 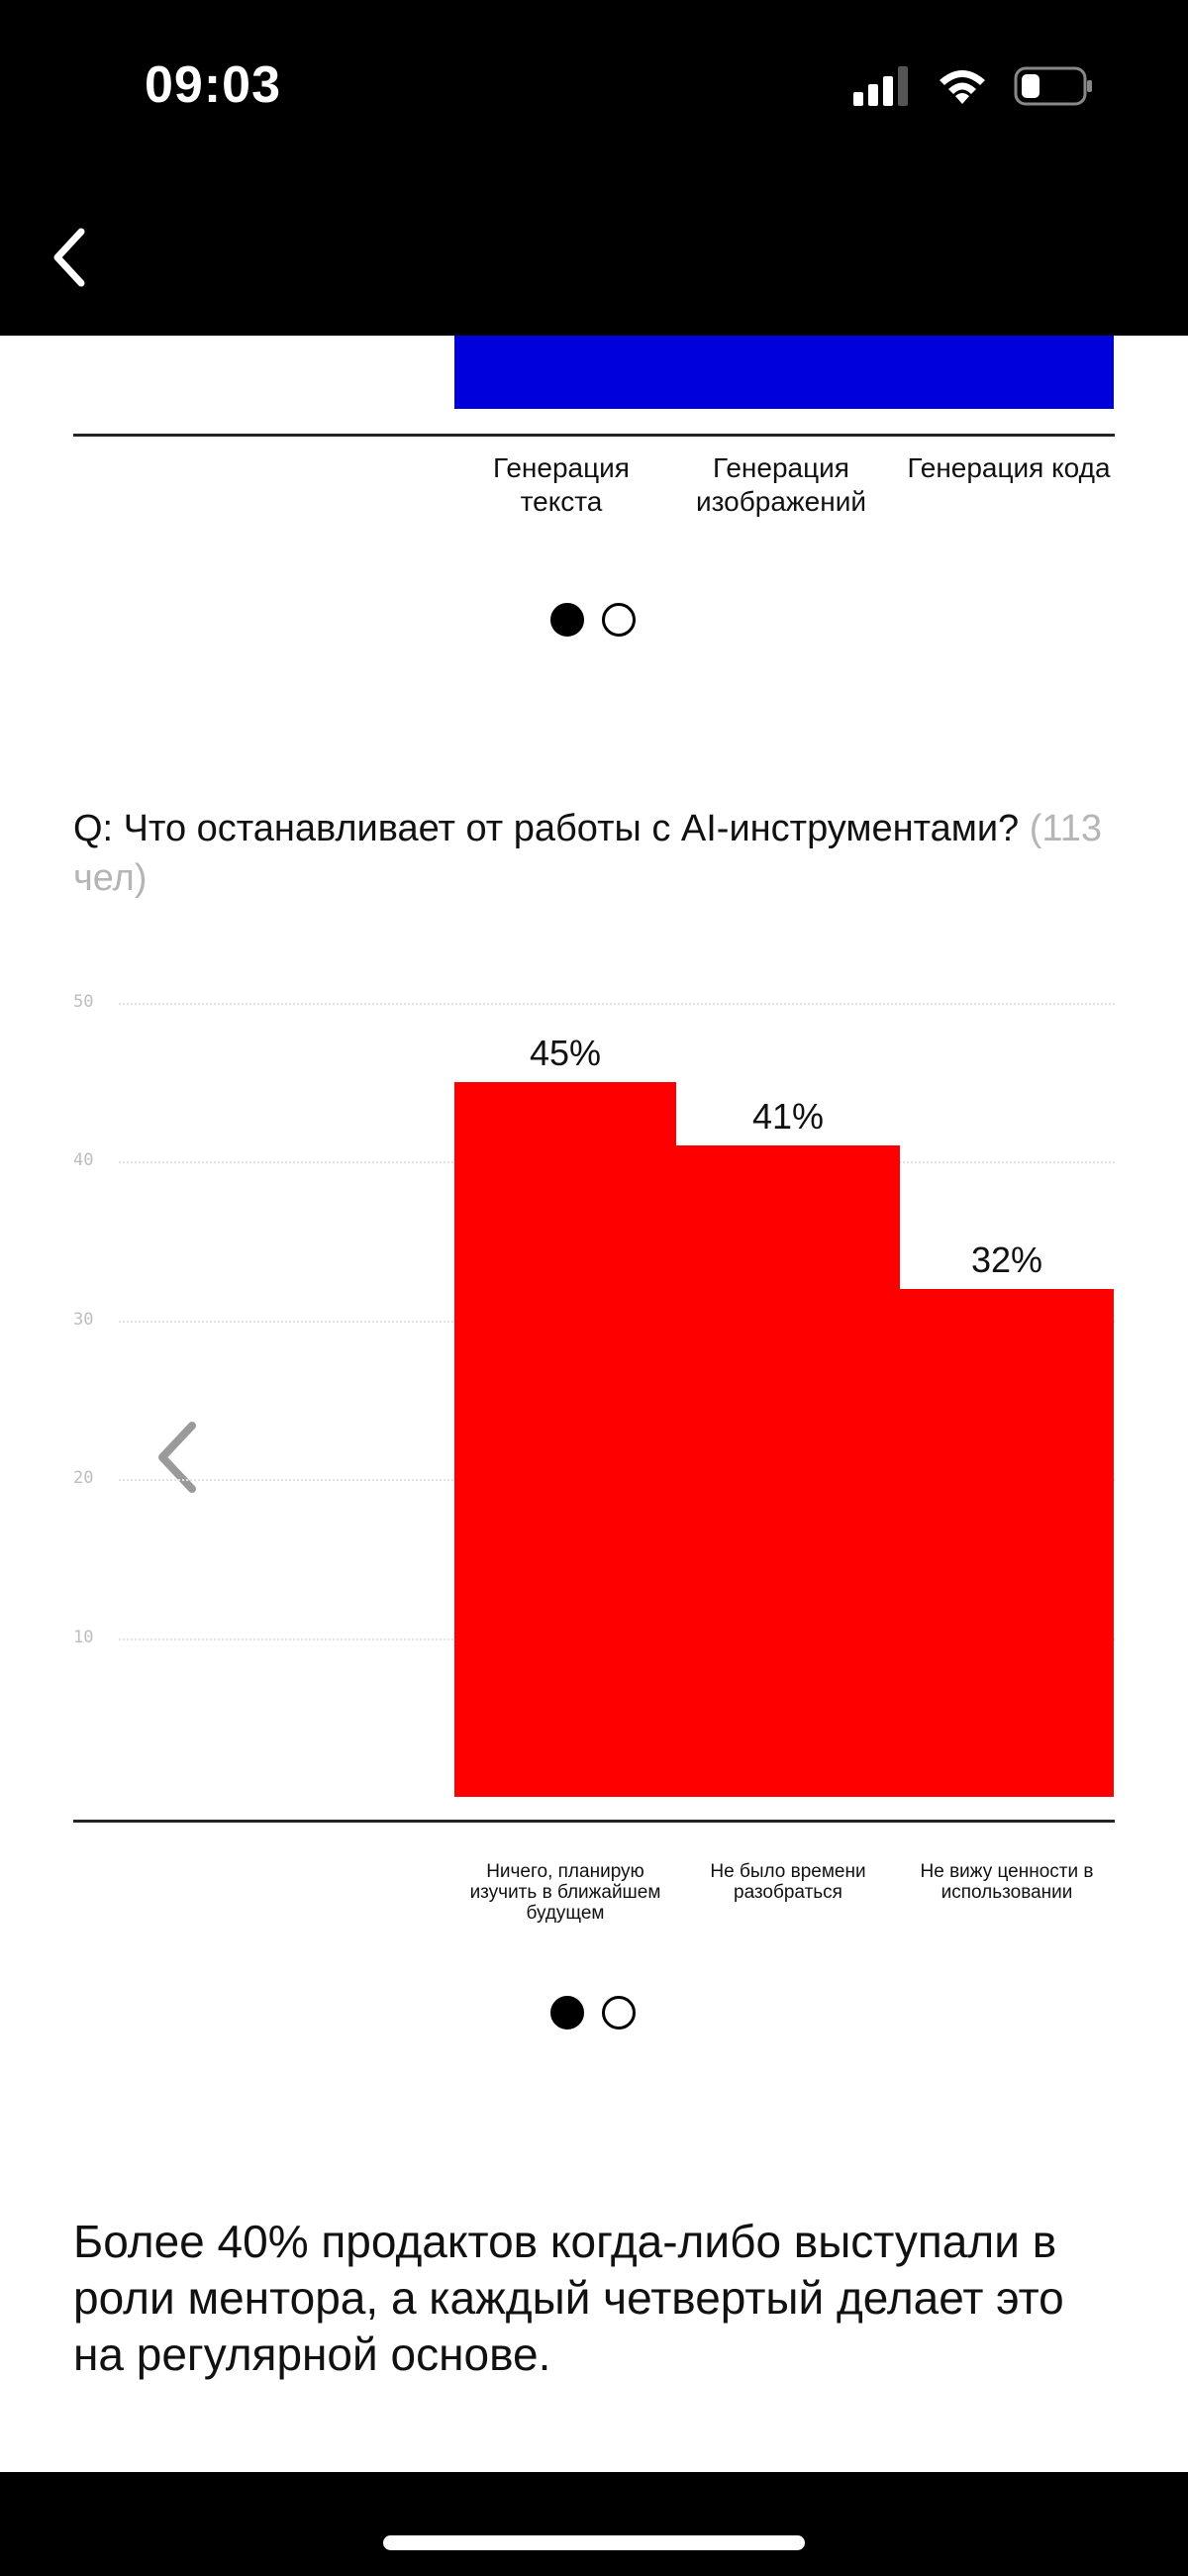 I want to click on home-indicator, so click(x=594, y=2543).